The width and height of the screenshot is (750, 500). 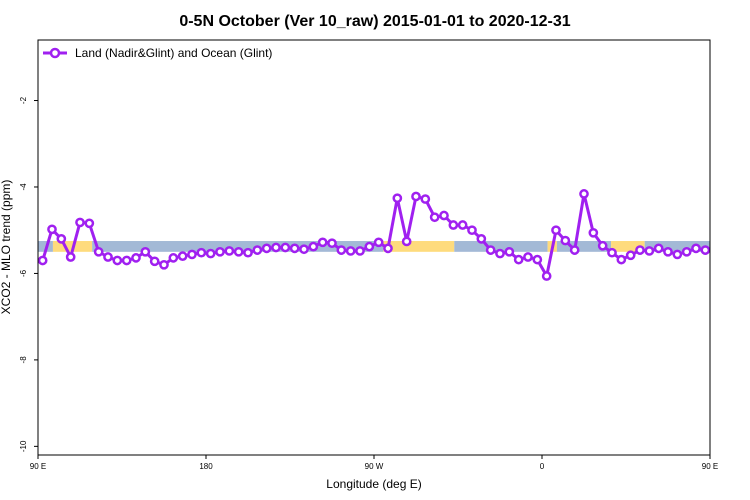 What do you see at coordinates (55, 53) in the screenshot?
I see `legend-marker` at bounding box center [55, 53].